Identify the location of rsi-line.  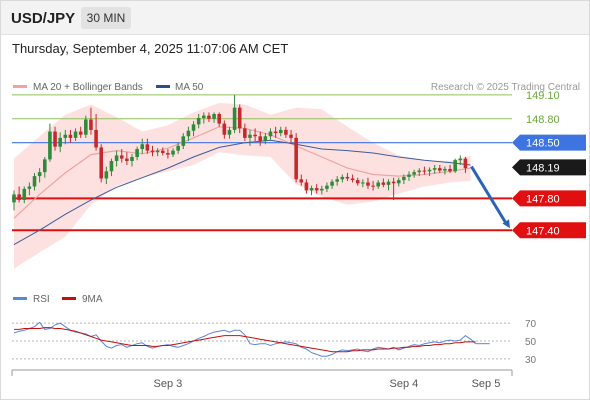
(245, 339).